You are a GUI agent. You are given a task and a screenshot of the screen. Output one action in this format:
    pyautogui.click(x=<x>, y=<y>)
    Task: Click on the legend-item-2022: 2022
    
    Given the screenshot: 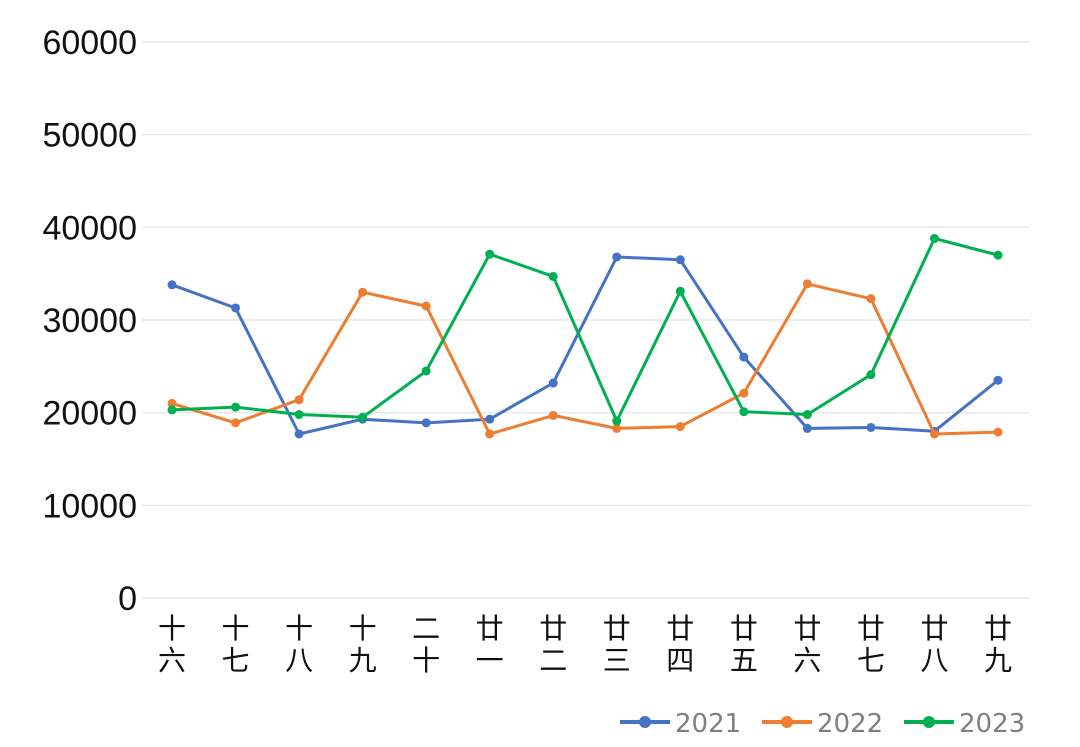 What is the action you would take?
    pyautogui.click(x=822, y=724)
    